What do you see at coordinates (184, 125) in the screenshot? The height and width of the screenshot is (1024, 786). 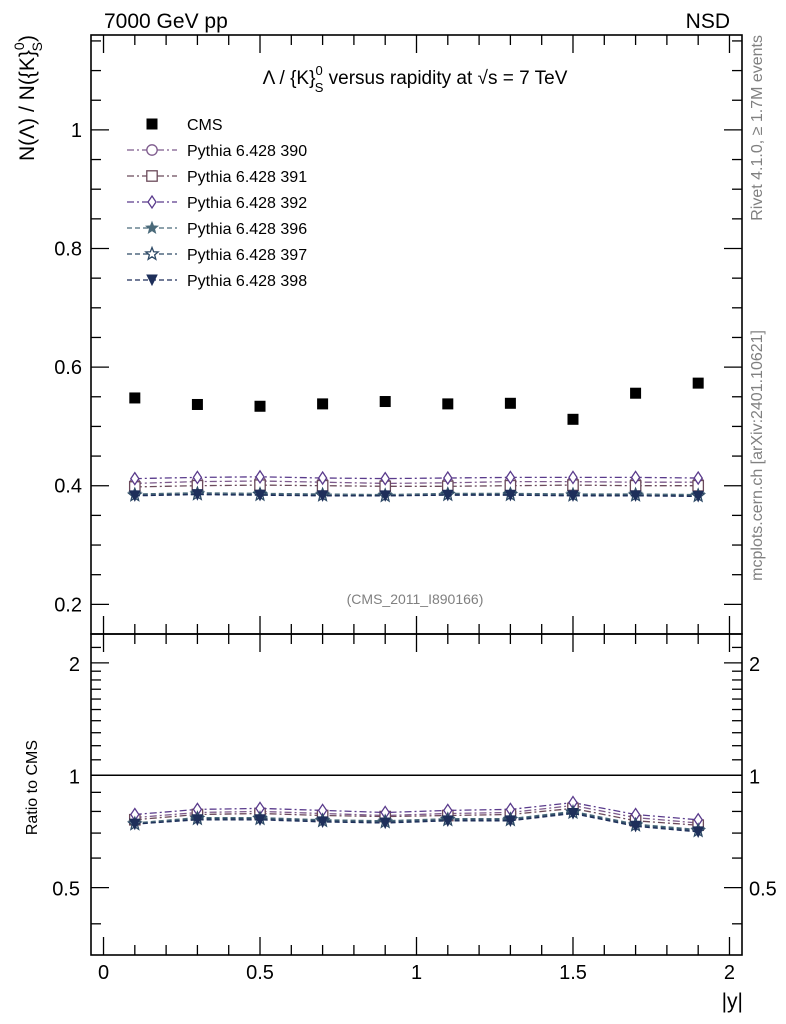 I see `legend-entry: CMS` at bounding box center [184, 125].